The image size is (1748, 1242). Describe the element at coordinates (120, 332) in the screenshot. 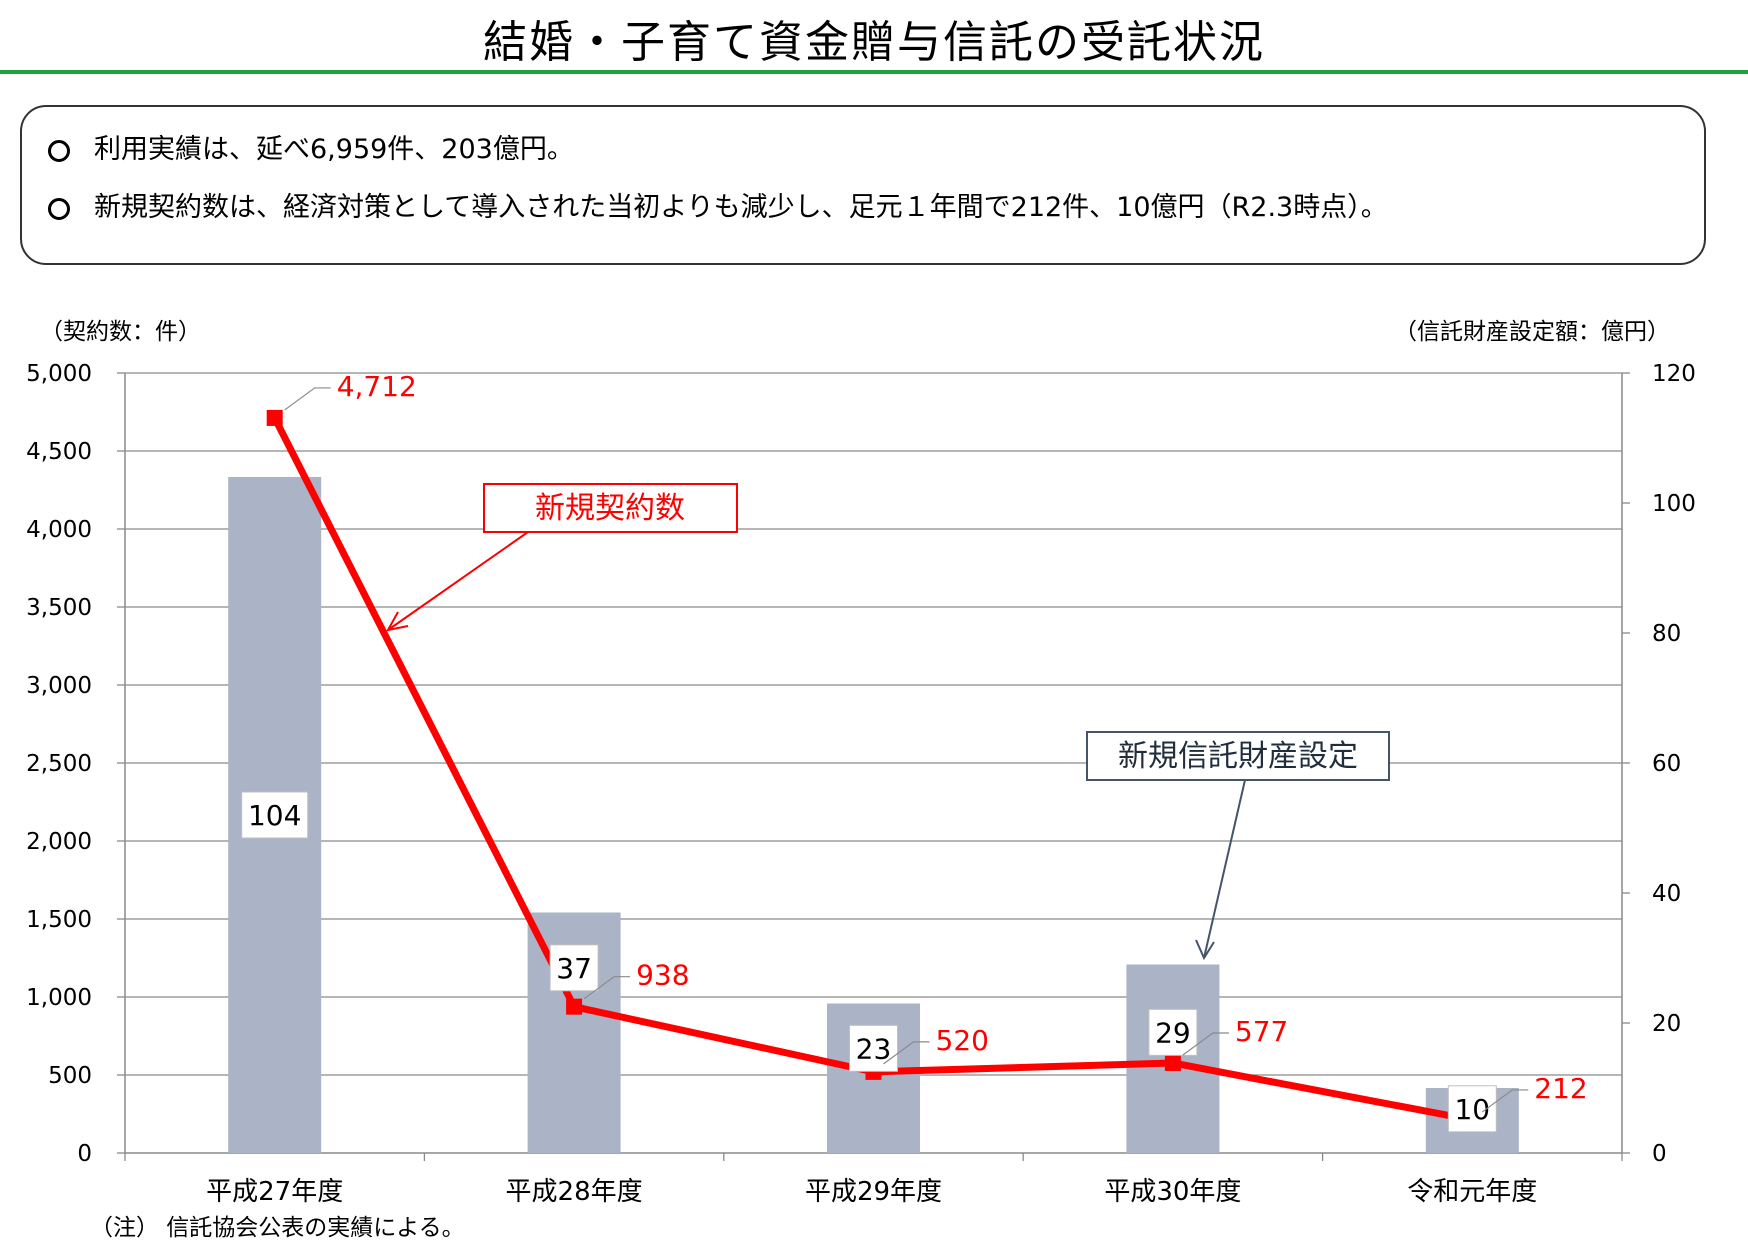

I see `left-axis-unit: （契約数：件）` at that location.